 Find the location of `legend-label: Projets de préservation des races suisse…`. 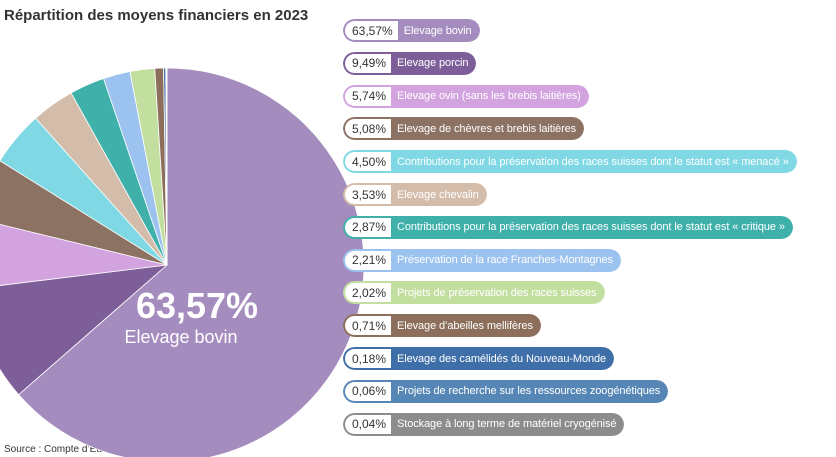

legend-label: Projets de préservation des races suisse… is located at coordinates (498, 293).